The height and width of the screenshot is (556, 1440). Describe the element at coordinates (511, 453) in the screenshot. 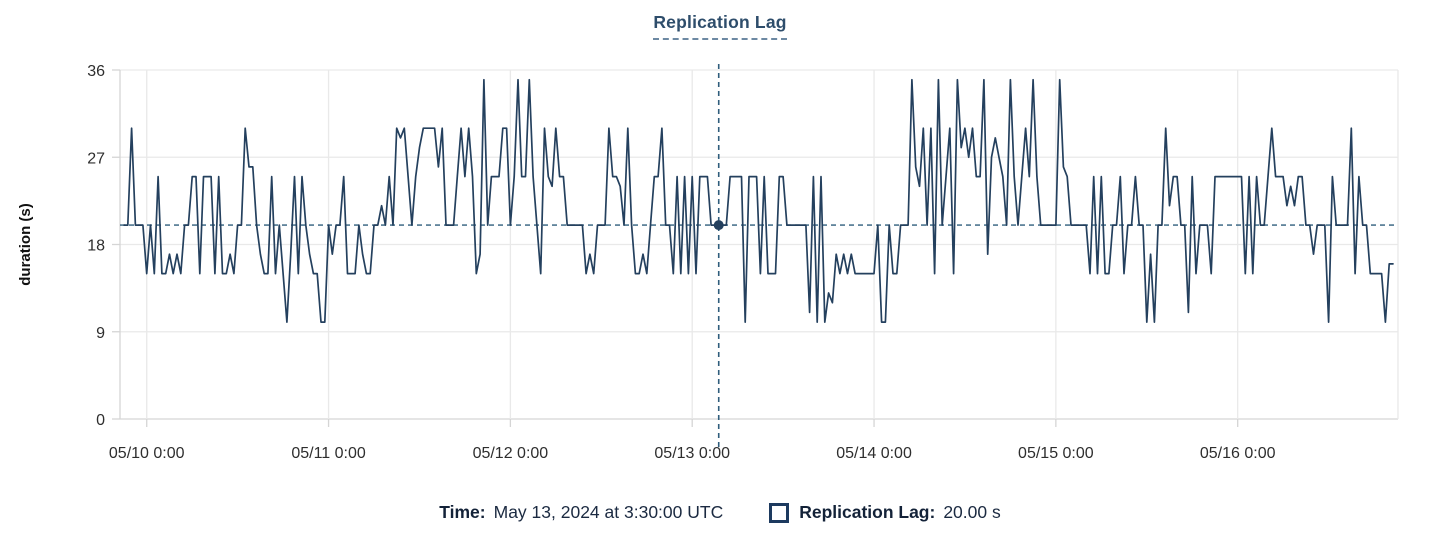

I see `x-tick-label: 05/12 0:00` at that location.